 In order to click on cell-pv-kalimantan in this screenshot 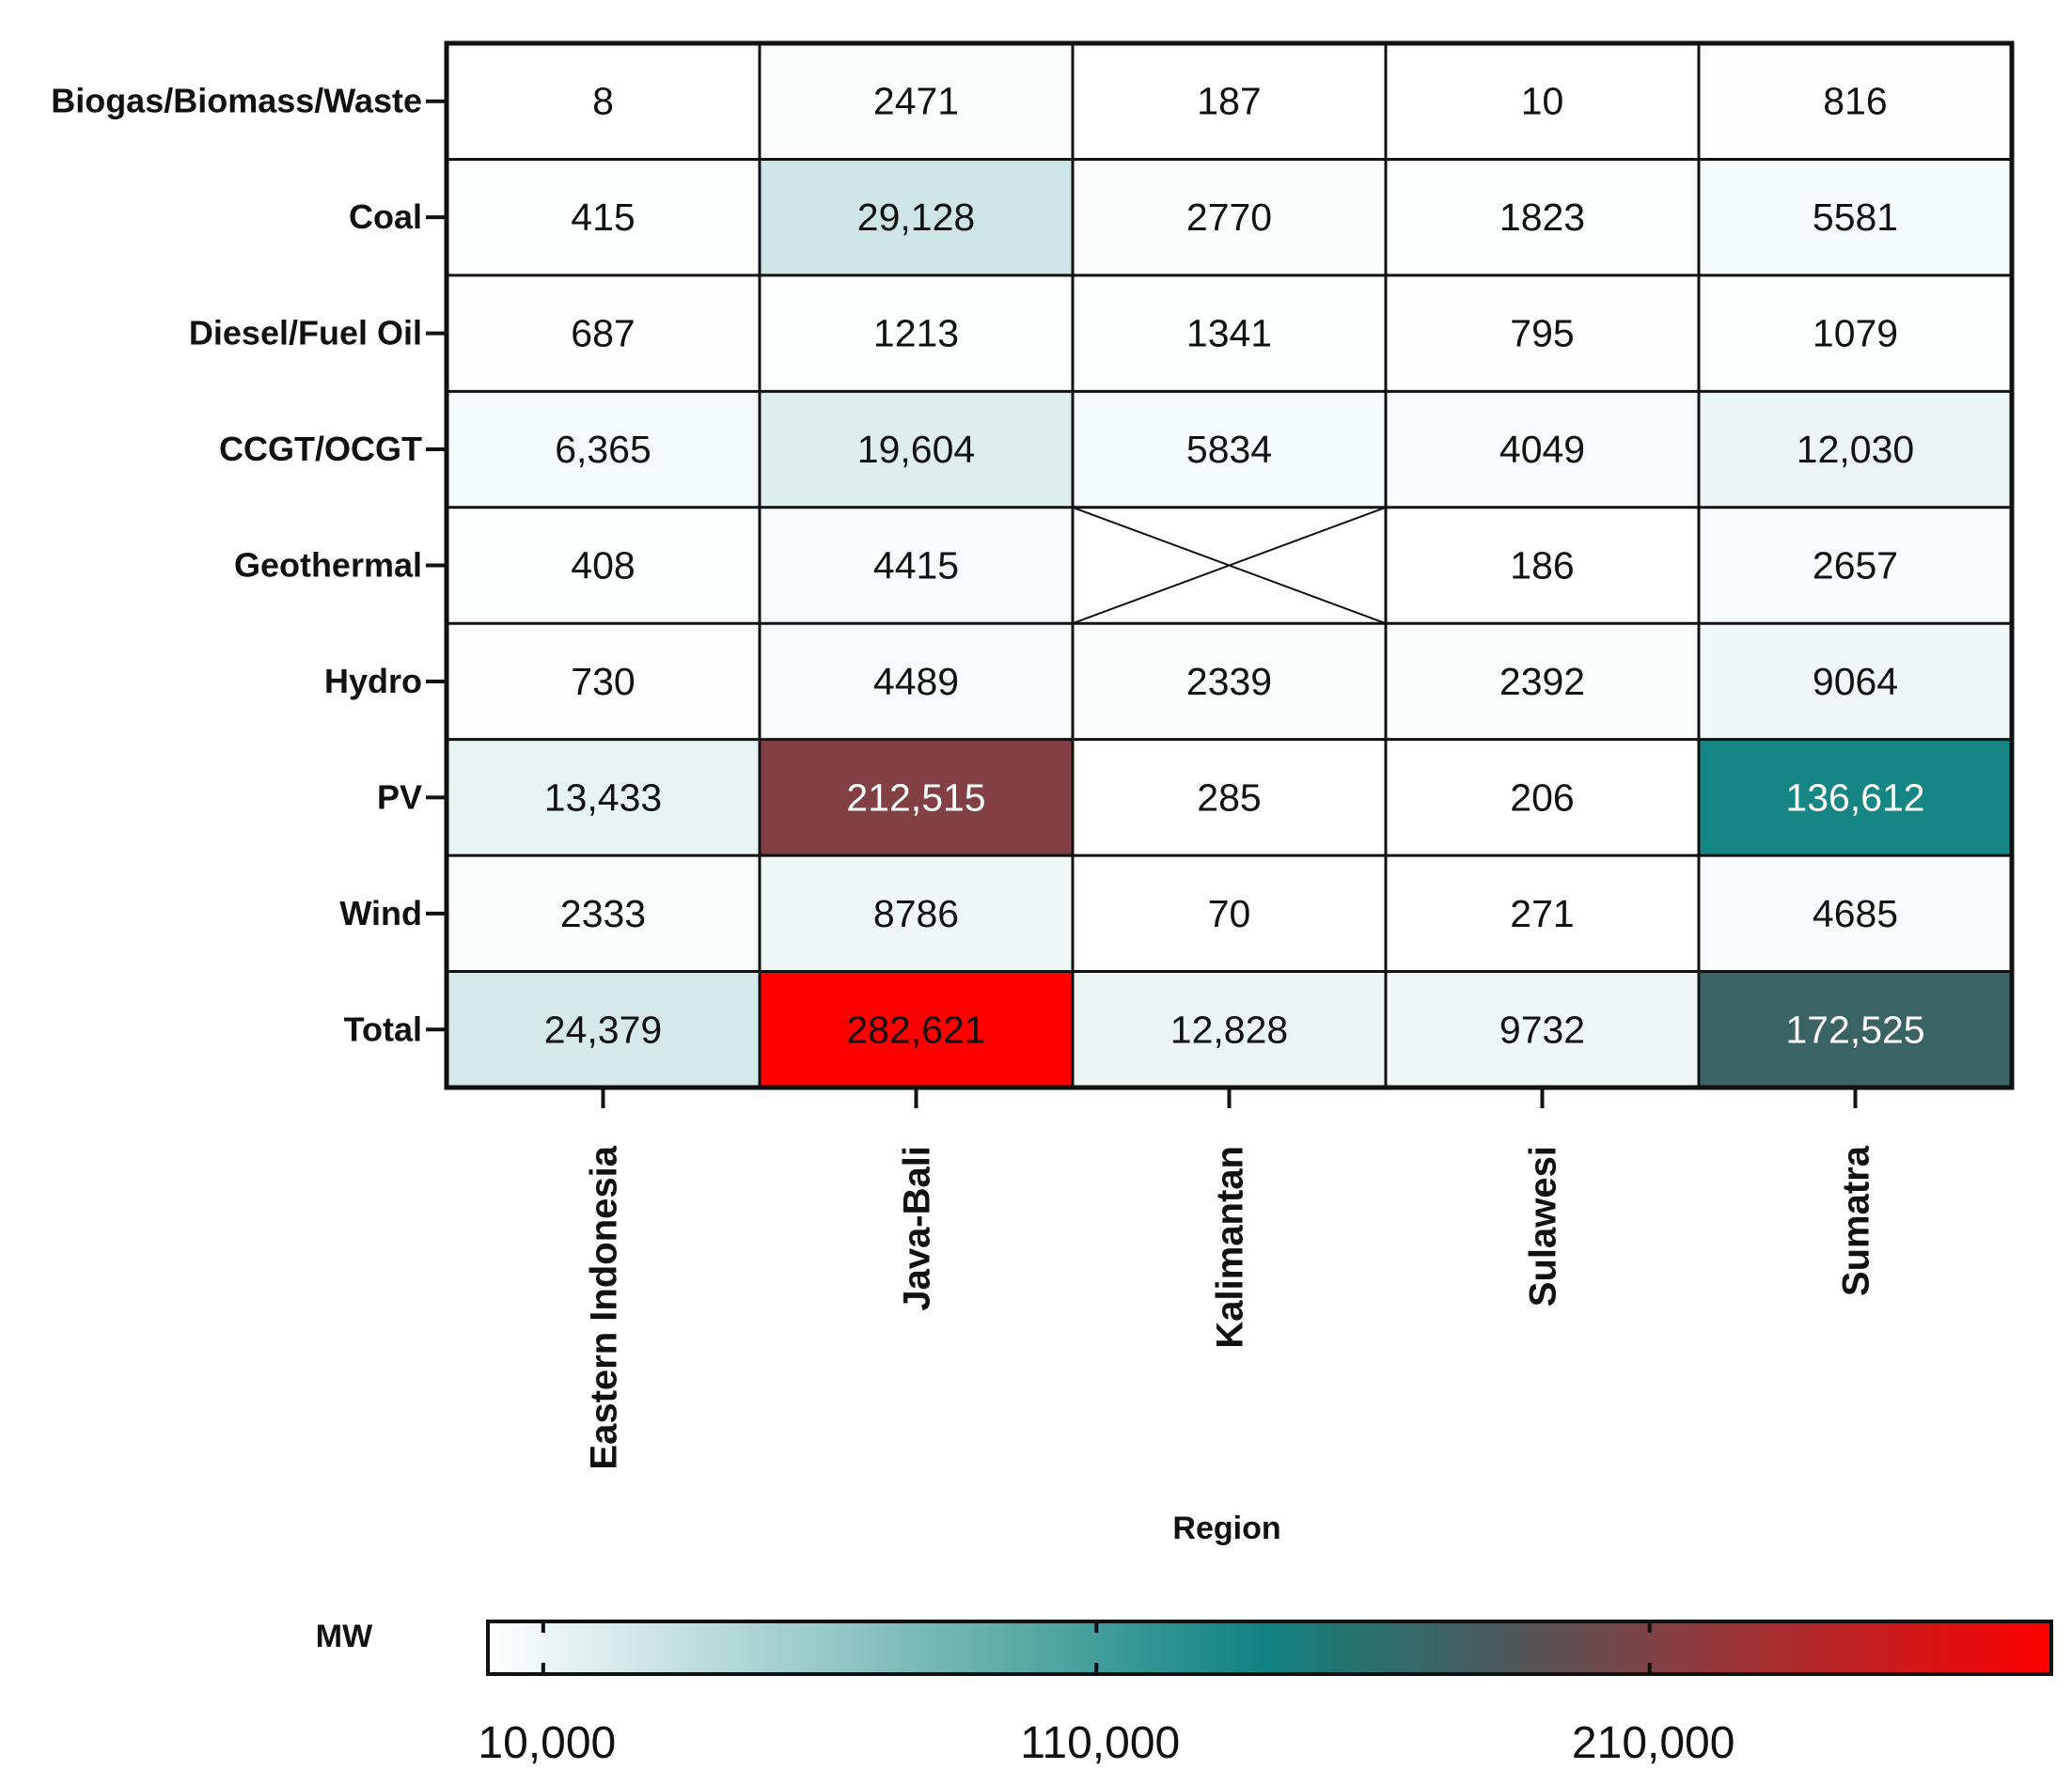, I will do `click(1229, 797)`.